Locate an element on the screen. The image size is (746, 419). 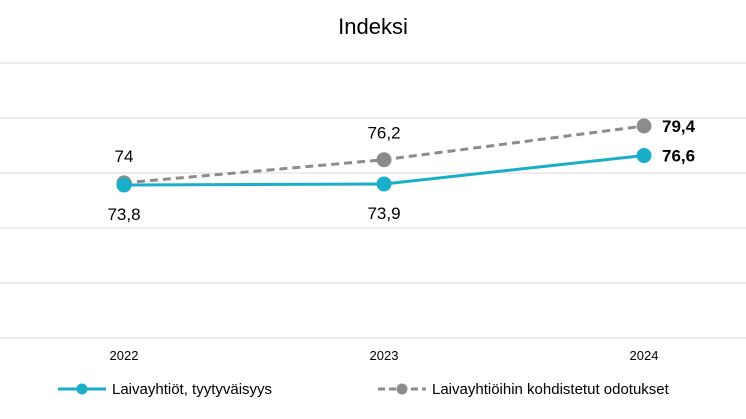
legend-item-expectations: Laivayhtiöihin kohdistetut odotukset is located at coordinates (523, 389).